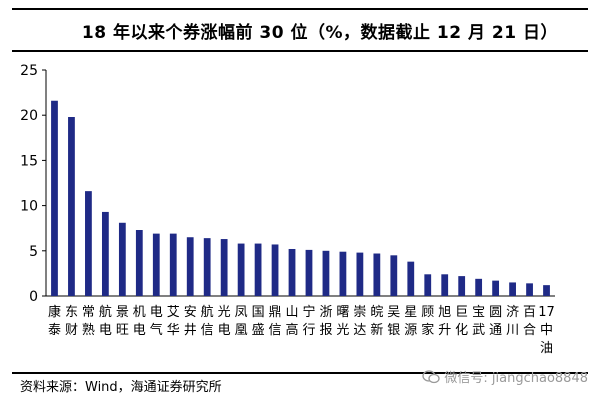 The width and height of the screenshot is (600, 402). I want to click on category-label: 航信, so click(207, 321).